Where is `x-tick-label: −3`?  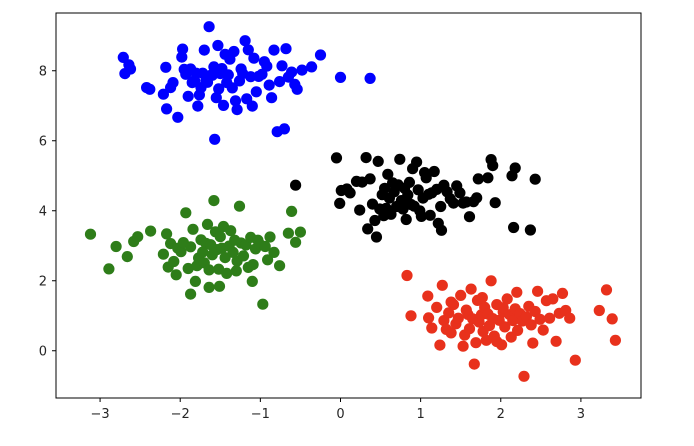 x-tick-label: −3 is located at coordinates (99, 414).